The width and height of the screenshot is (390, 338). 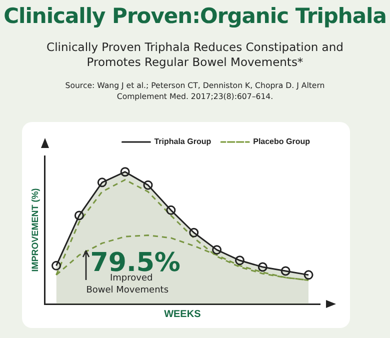 I want to click on chart-subtitle: Clinically Proven Triphala Reduces Constipation and Promotes Regular Bowel Movements*, so click(x=195, y=55).